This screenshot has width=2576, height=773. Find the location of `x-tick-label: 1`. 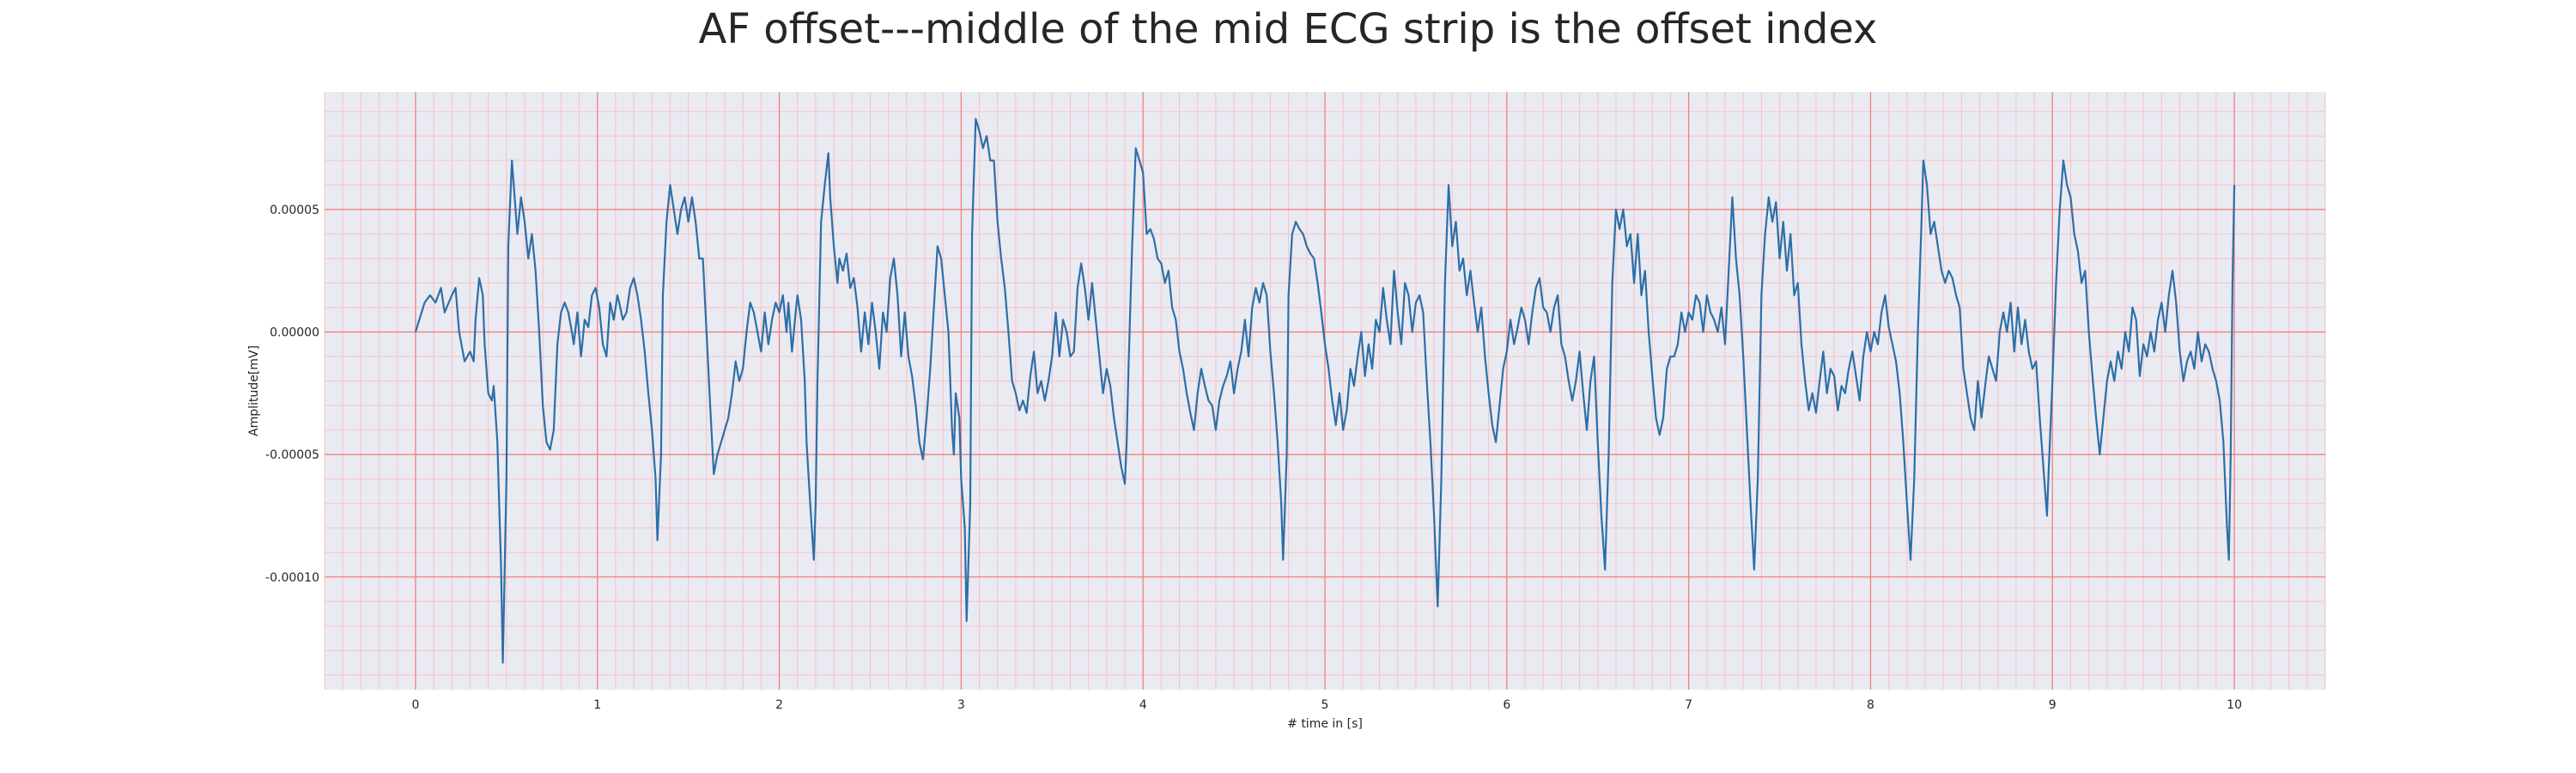

x-tick-label: 1 is located at coordinates (597, 705).